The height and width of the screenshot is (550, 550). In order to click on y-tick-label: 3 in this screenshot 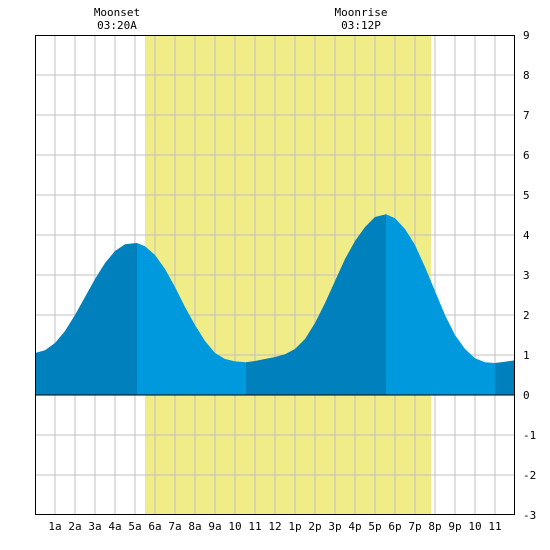, I will do `click(526, 275)`.